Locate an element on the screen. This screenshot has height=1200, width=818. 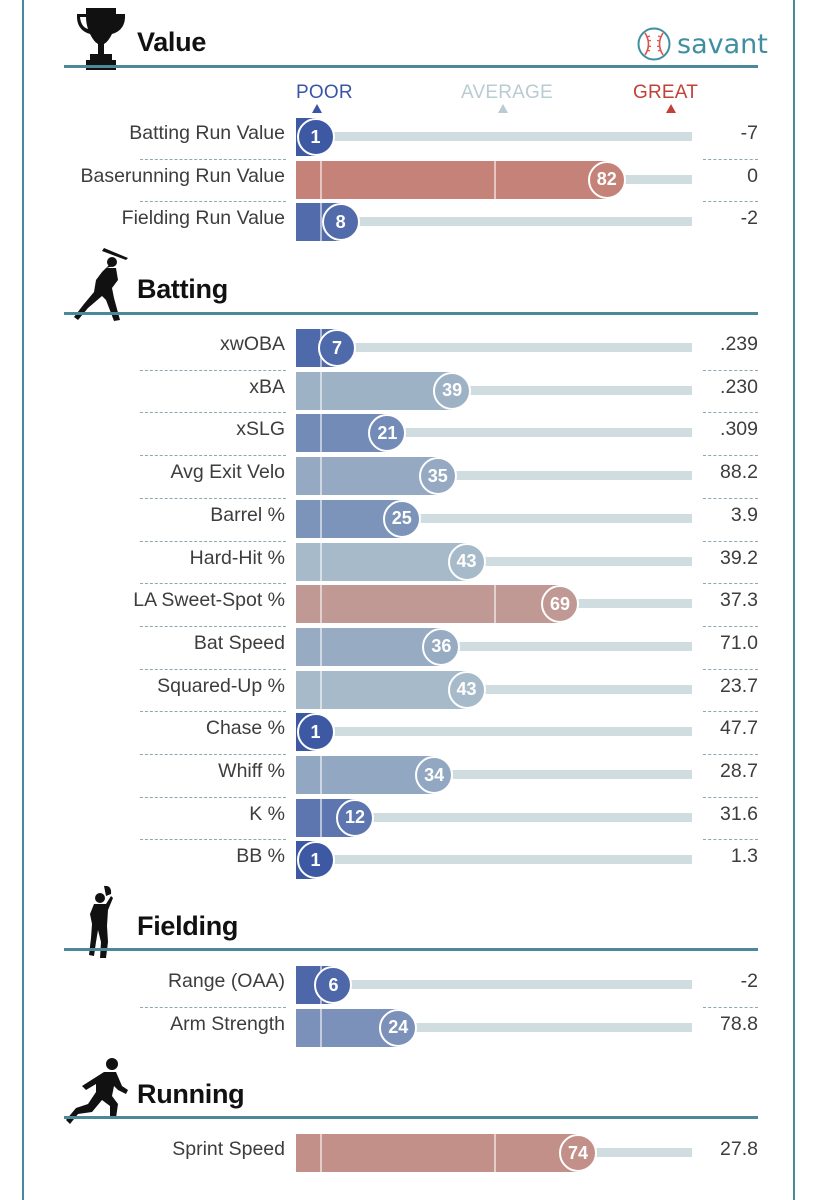
metric-row-hard-hit: Hard-Hit % 43 39.2 is located at coordinates (409, 561).